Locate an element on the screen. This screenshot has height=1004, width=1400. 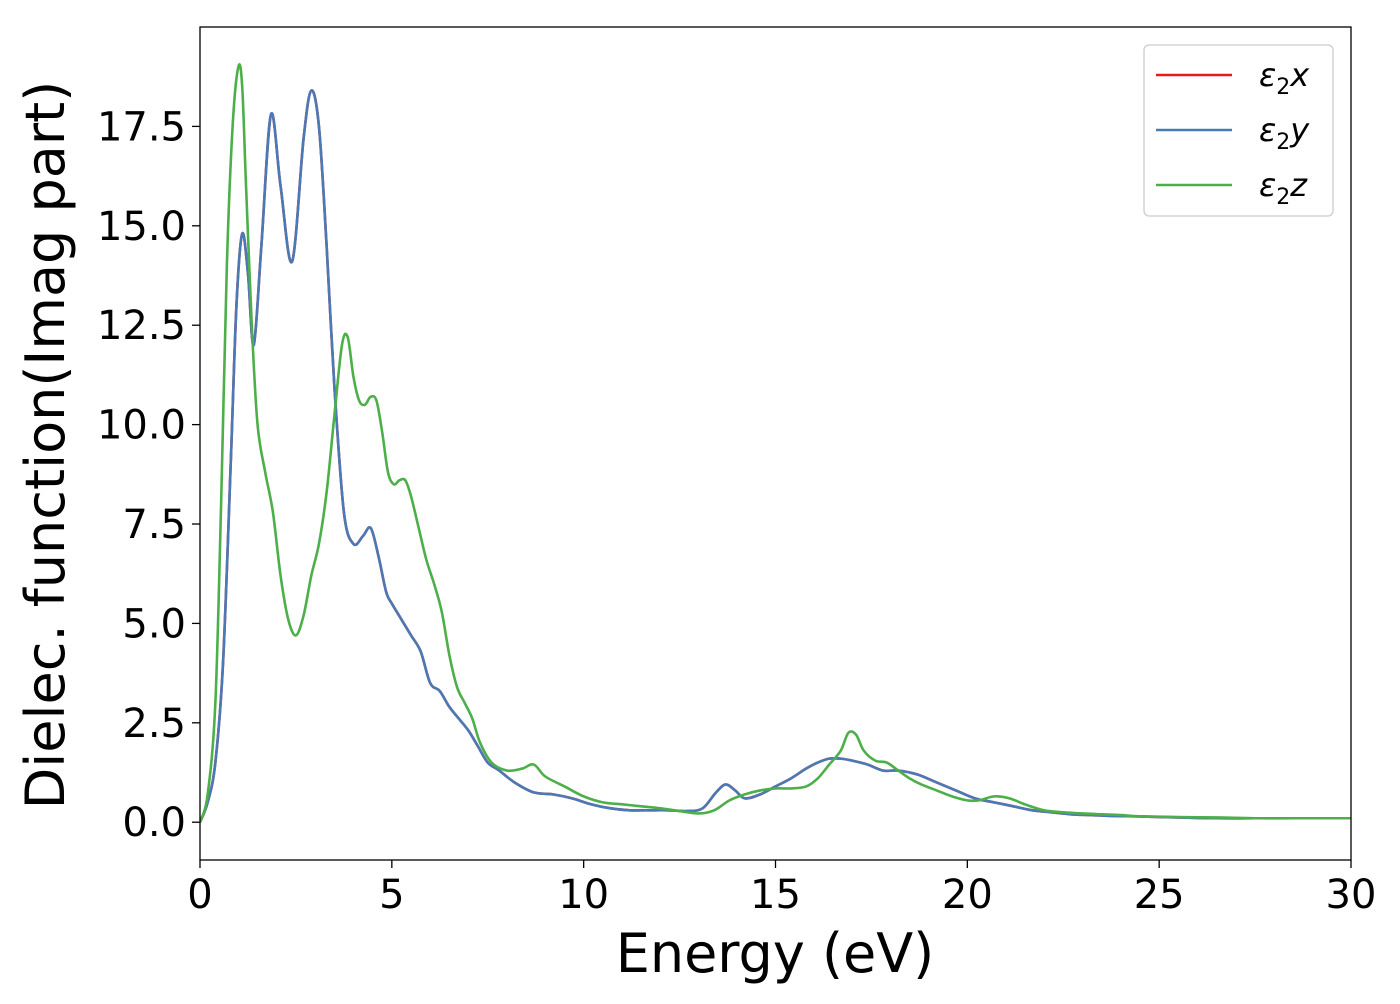
legend-label-z: ε2z is located at coordinates (1283, 188).